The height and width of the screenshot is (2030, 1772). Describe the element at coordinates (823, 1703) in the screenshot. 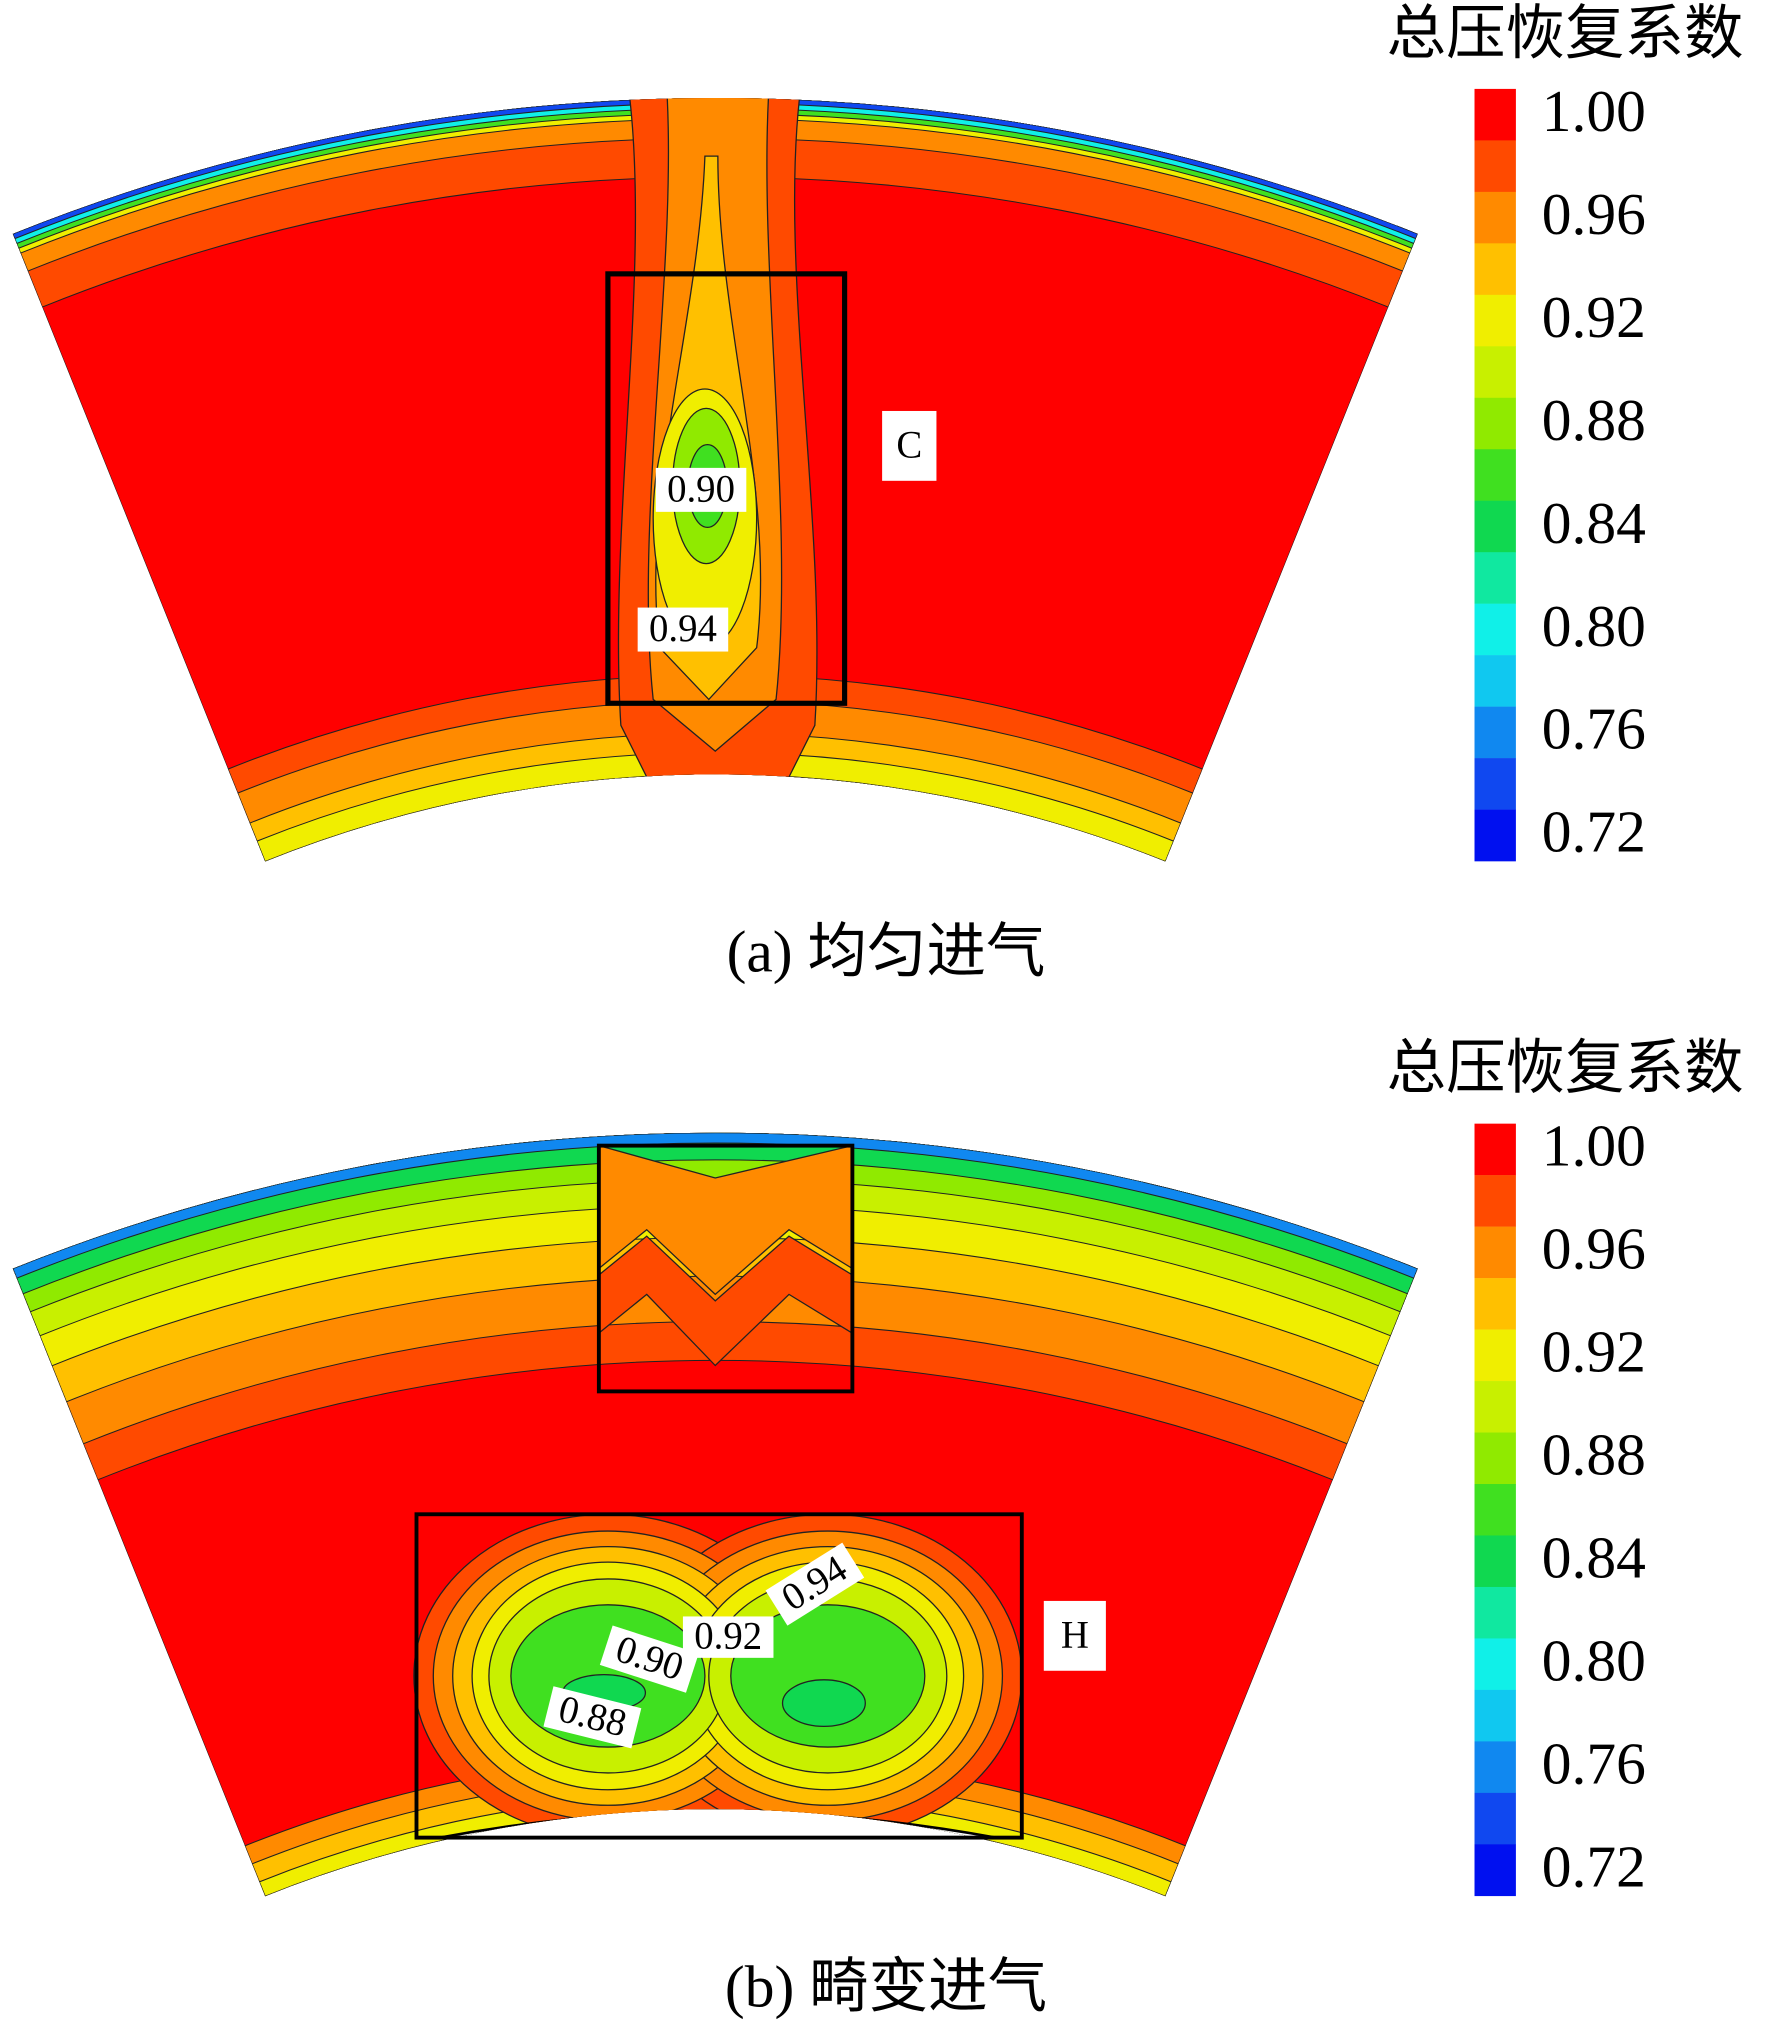

I see `blob-core` at that location.